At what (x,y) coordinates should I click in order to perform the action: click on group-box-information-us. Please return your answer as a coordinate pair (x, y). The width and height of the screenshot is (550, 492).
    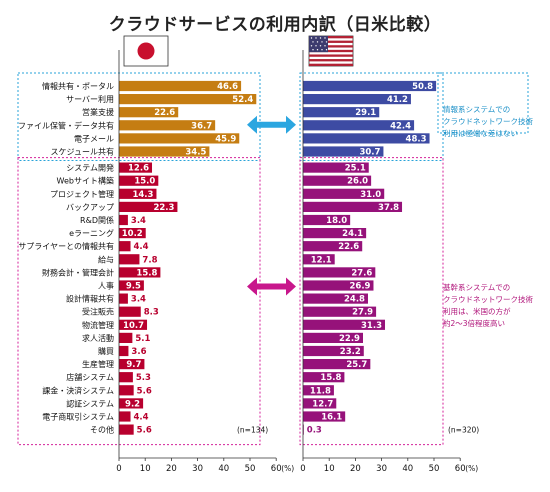
    Looking at the image, I should click on (371, 116).